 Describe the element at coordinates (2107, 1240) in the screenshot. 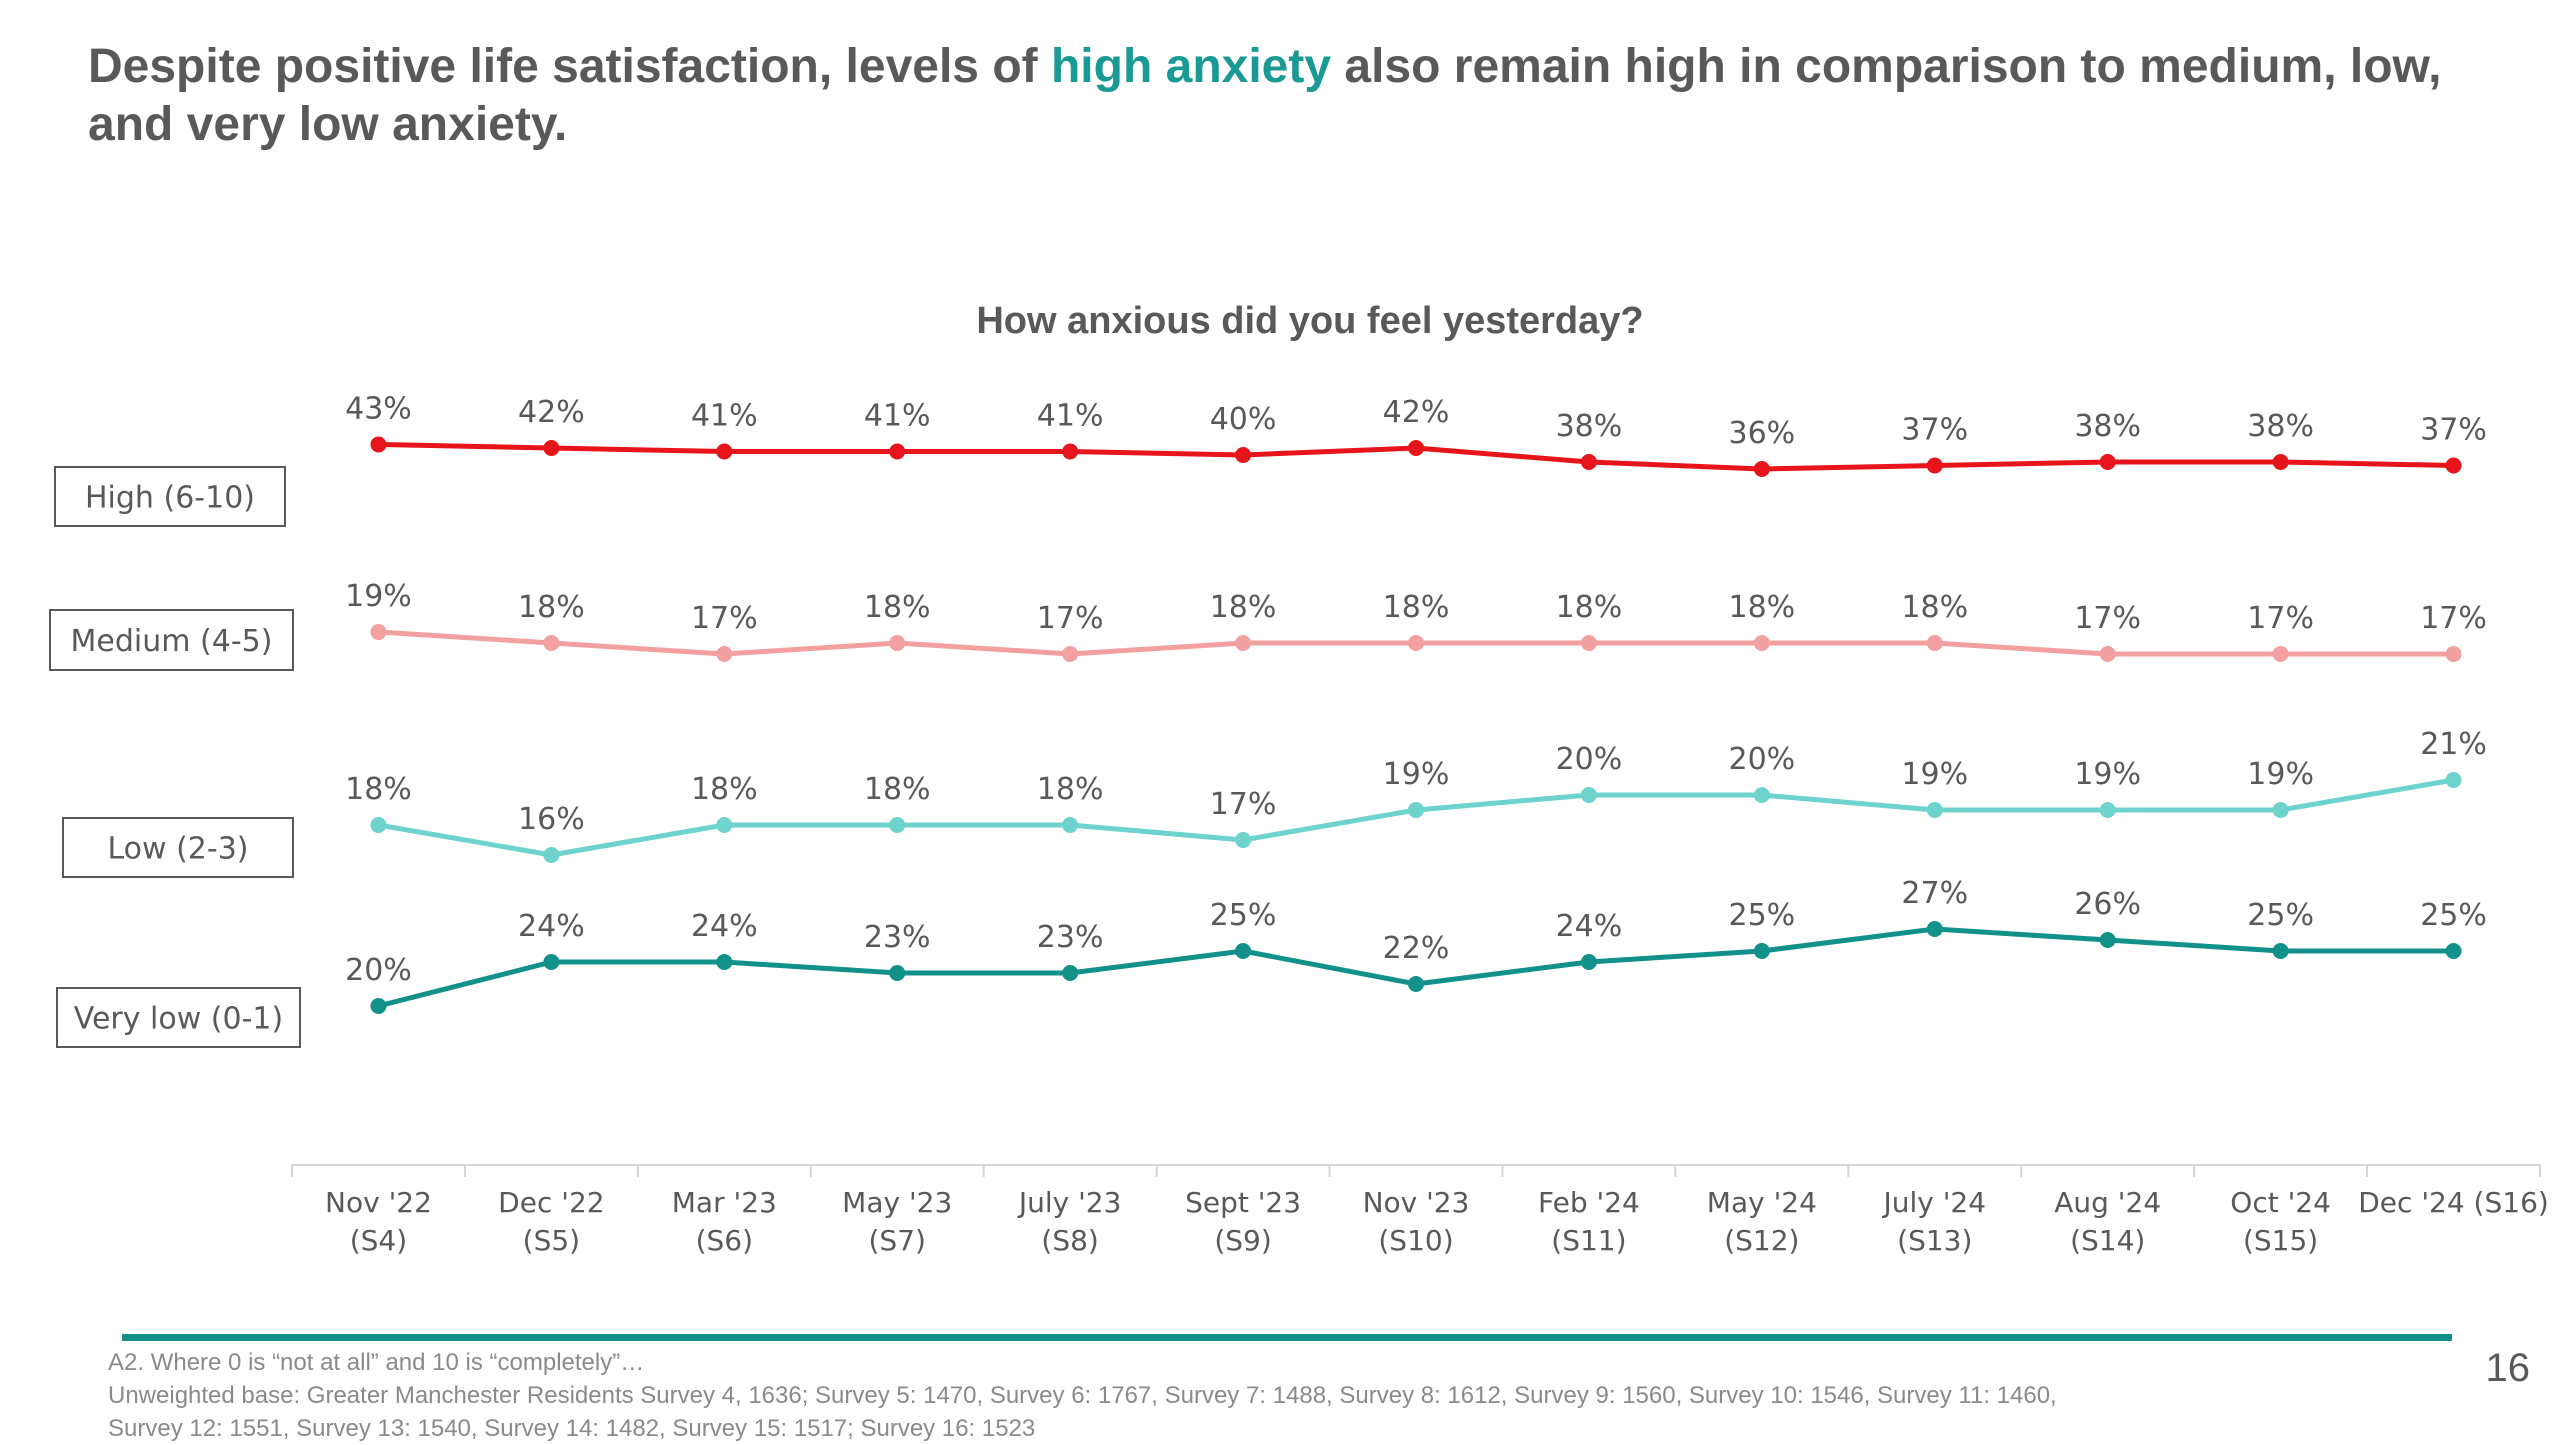

I see `x-tick-sublabel: (S14)` at that location.